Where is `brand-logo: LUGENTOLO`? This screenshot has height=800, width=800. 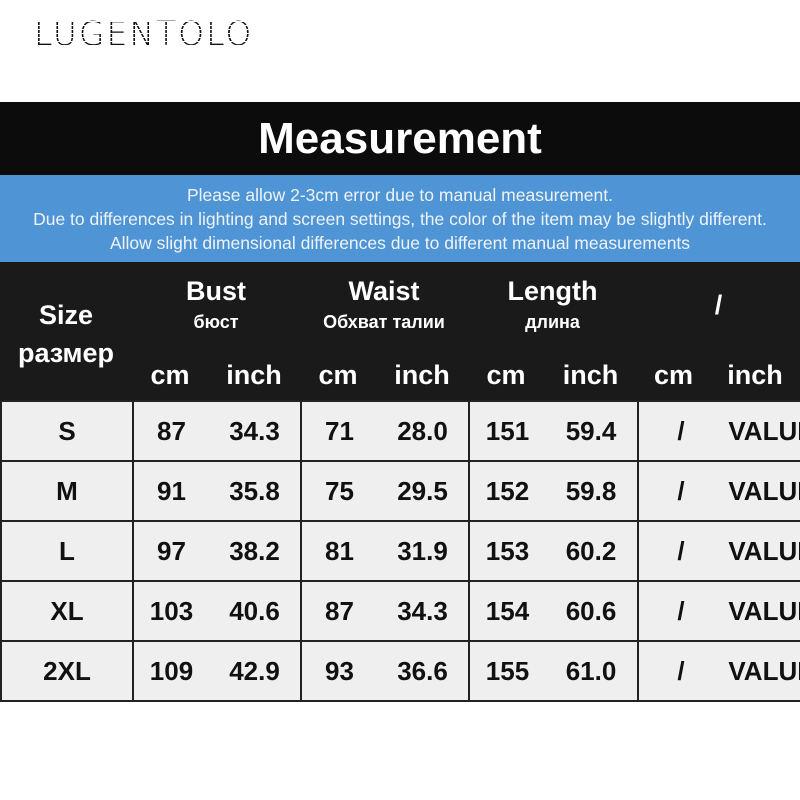
brand-logo: LUGENTOLO is located at coordinates (144, 33).